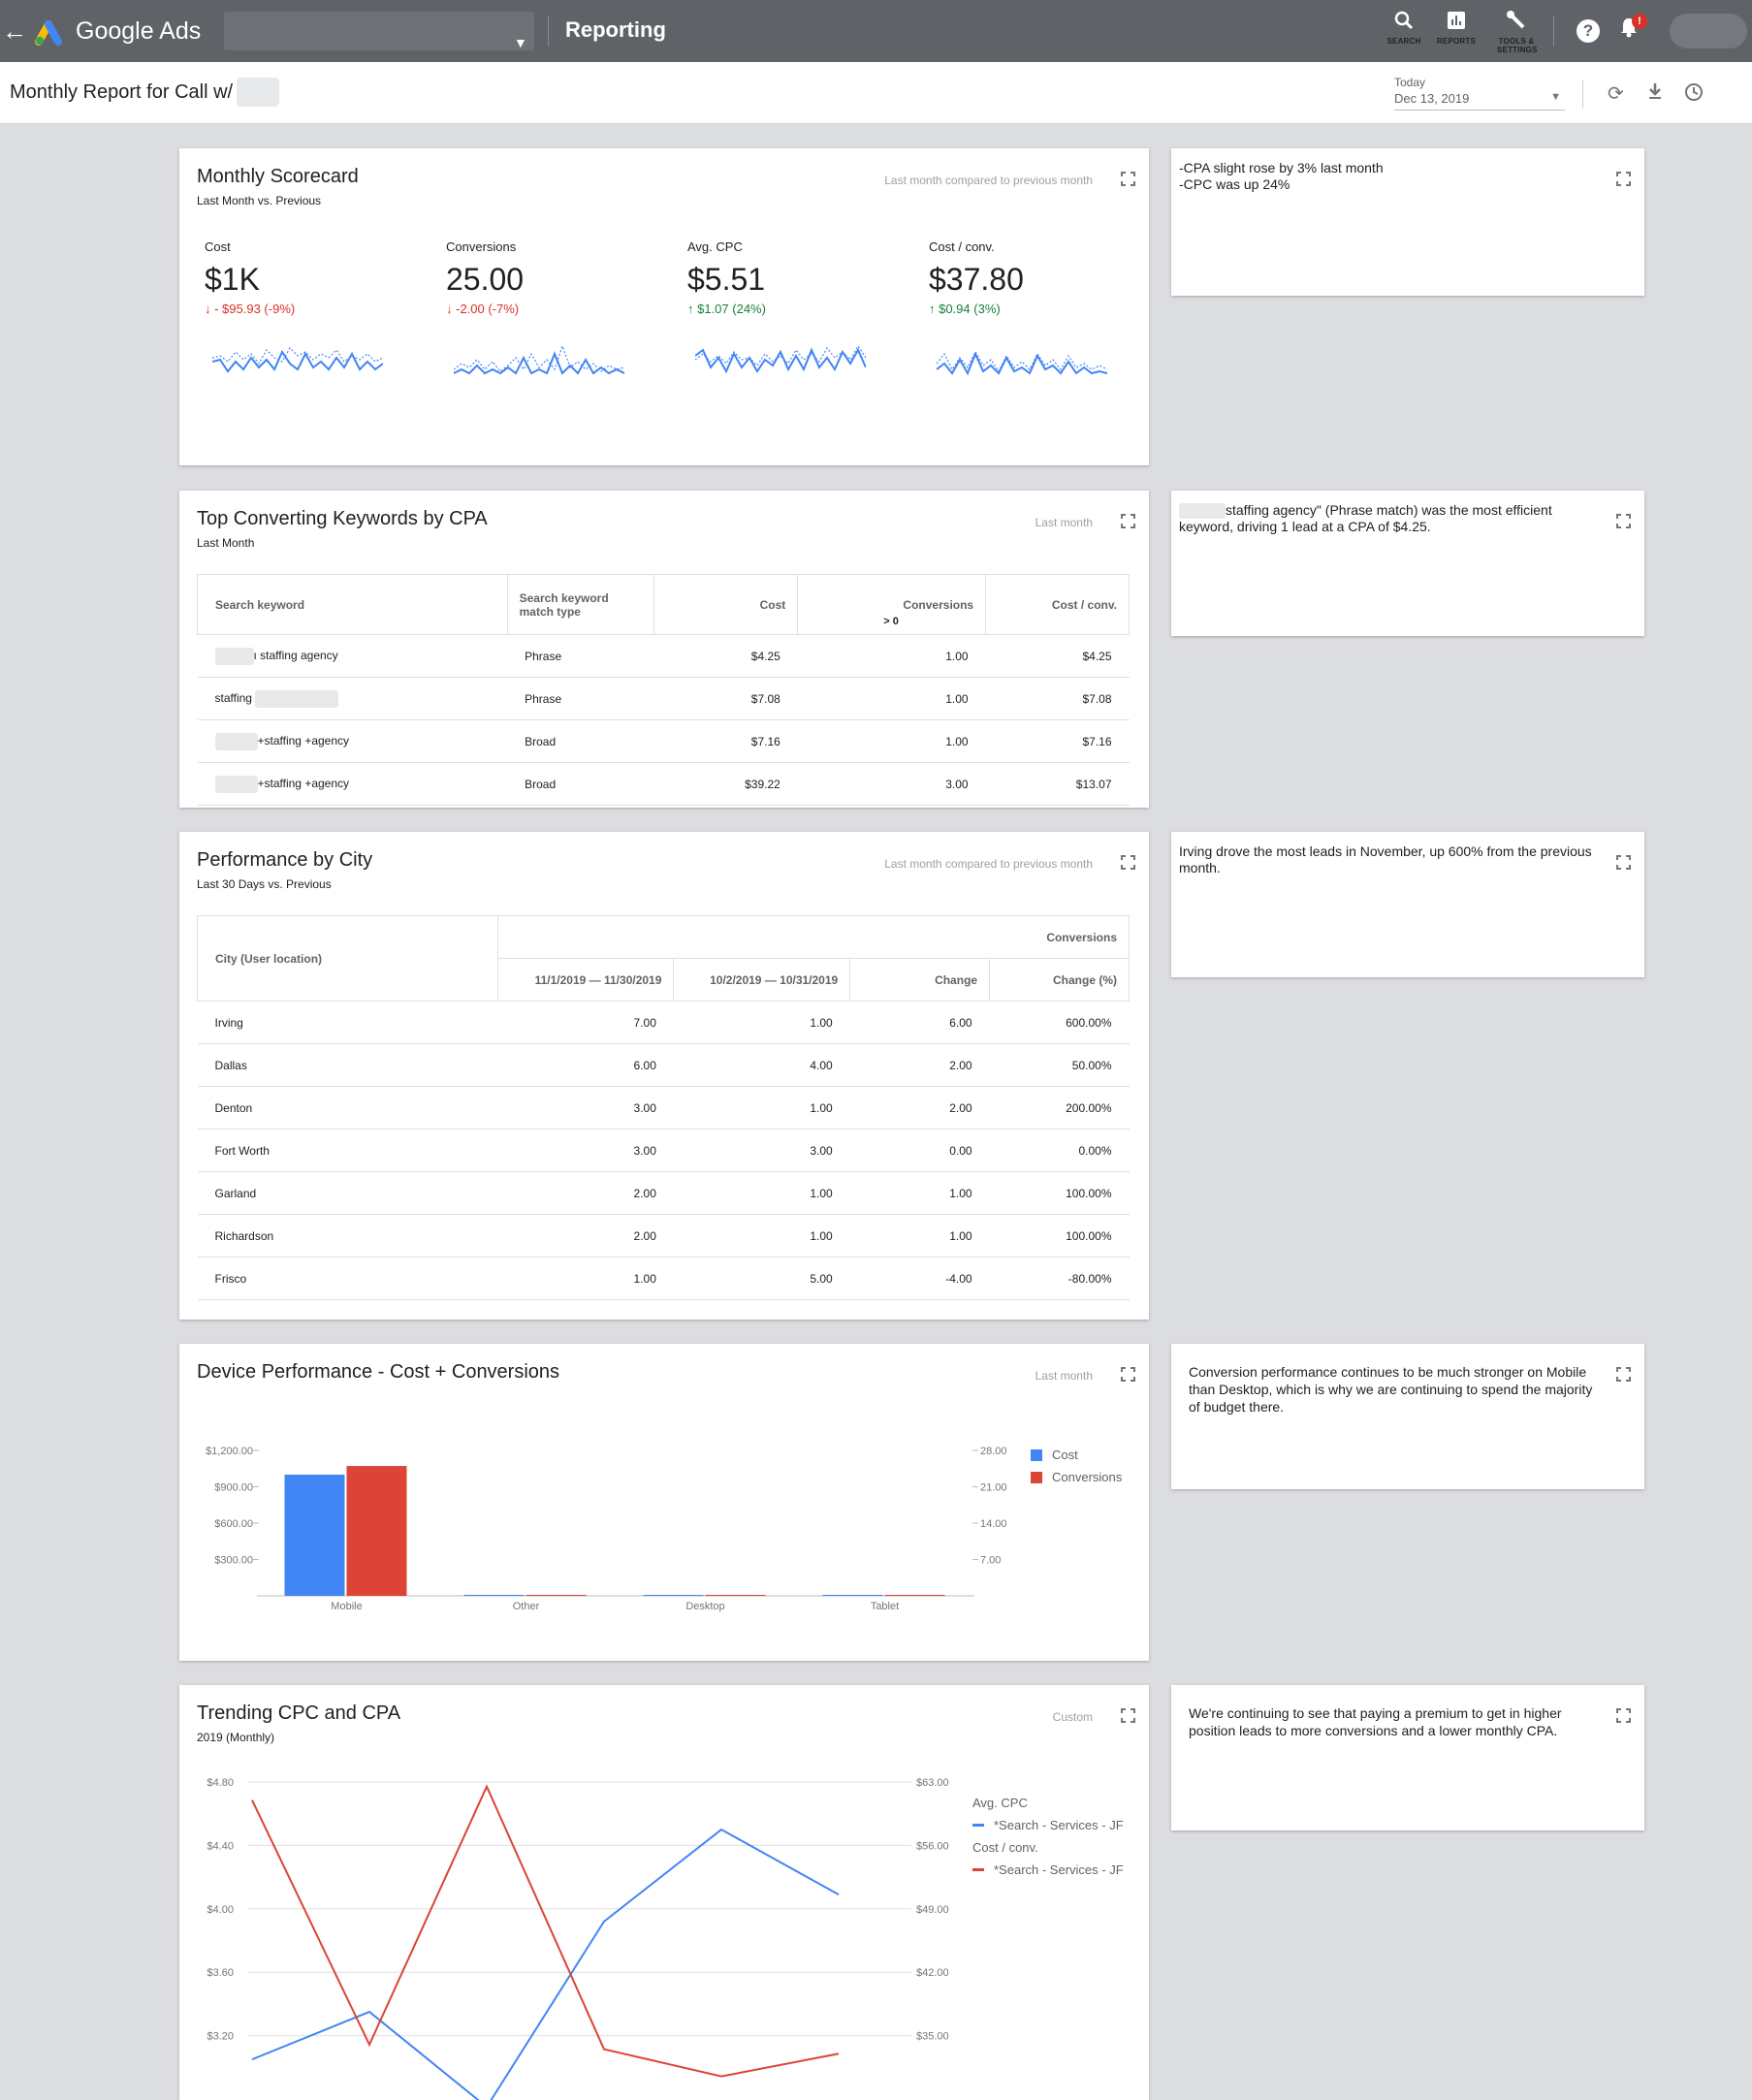  Describe the element at coordinates (663, 698) in the screenshot. I see `table-row: staffing Phrase $7.08 1.00 $7.08` at that location.